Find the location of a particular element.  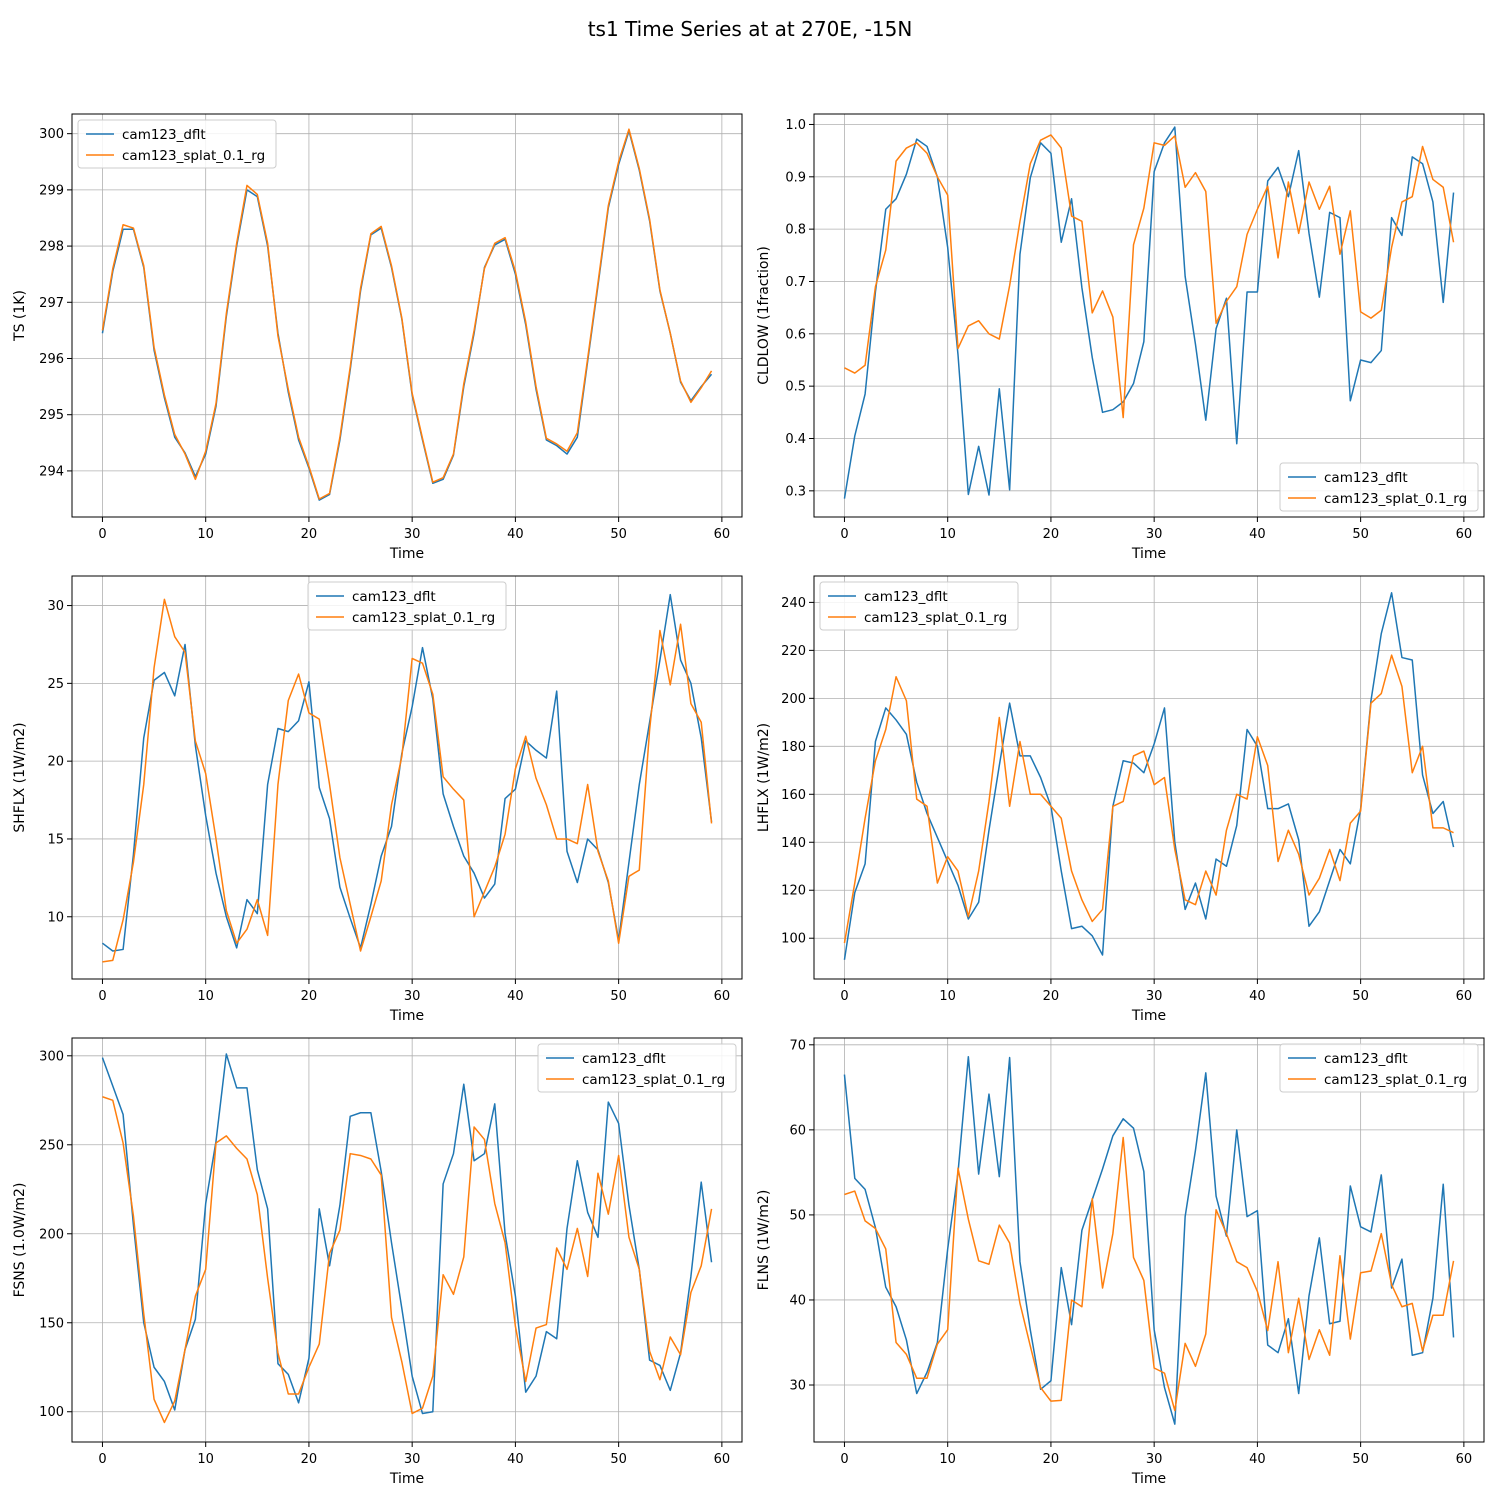

y-tick-label: 15 is located at coordinates (55, 839).